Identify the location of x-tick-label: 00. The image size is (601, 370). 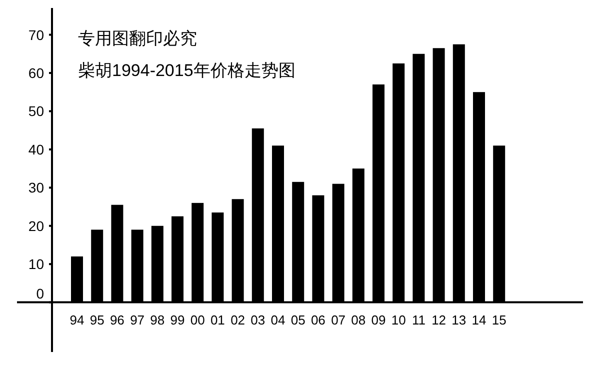
(197, 320).